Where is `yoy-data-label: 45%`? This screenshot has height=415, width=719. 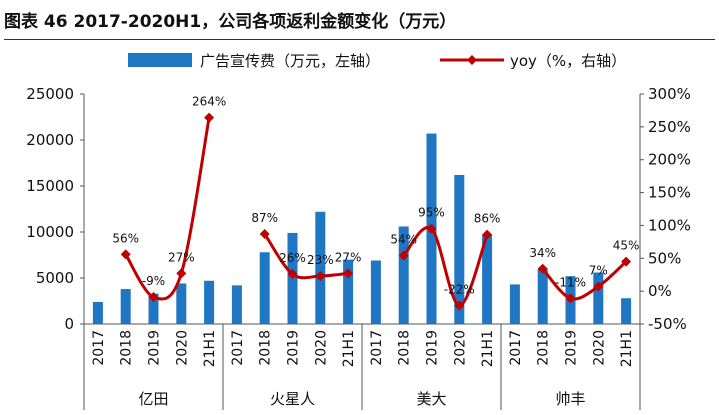
yoy-data-label: 45% is located at coordinates (626, 246).